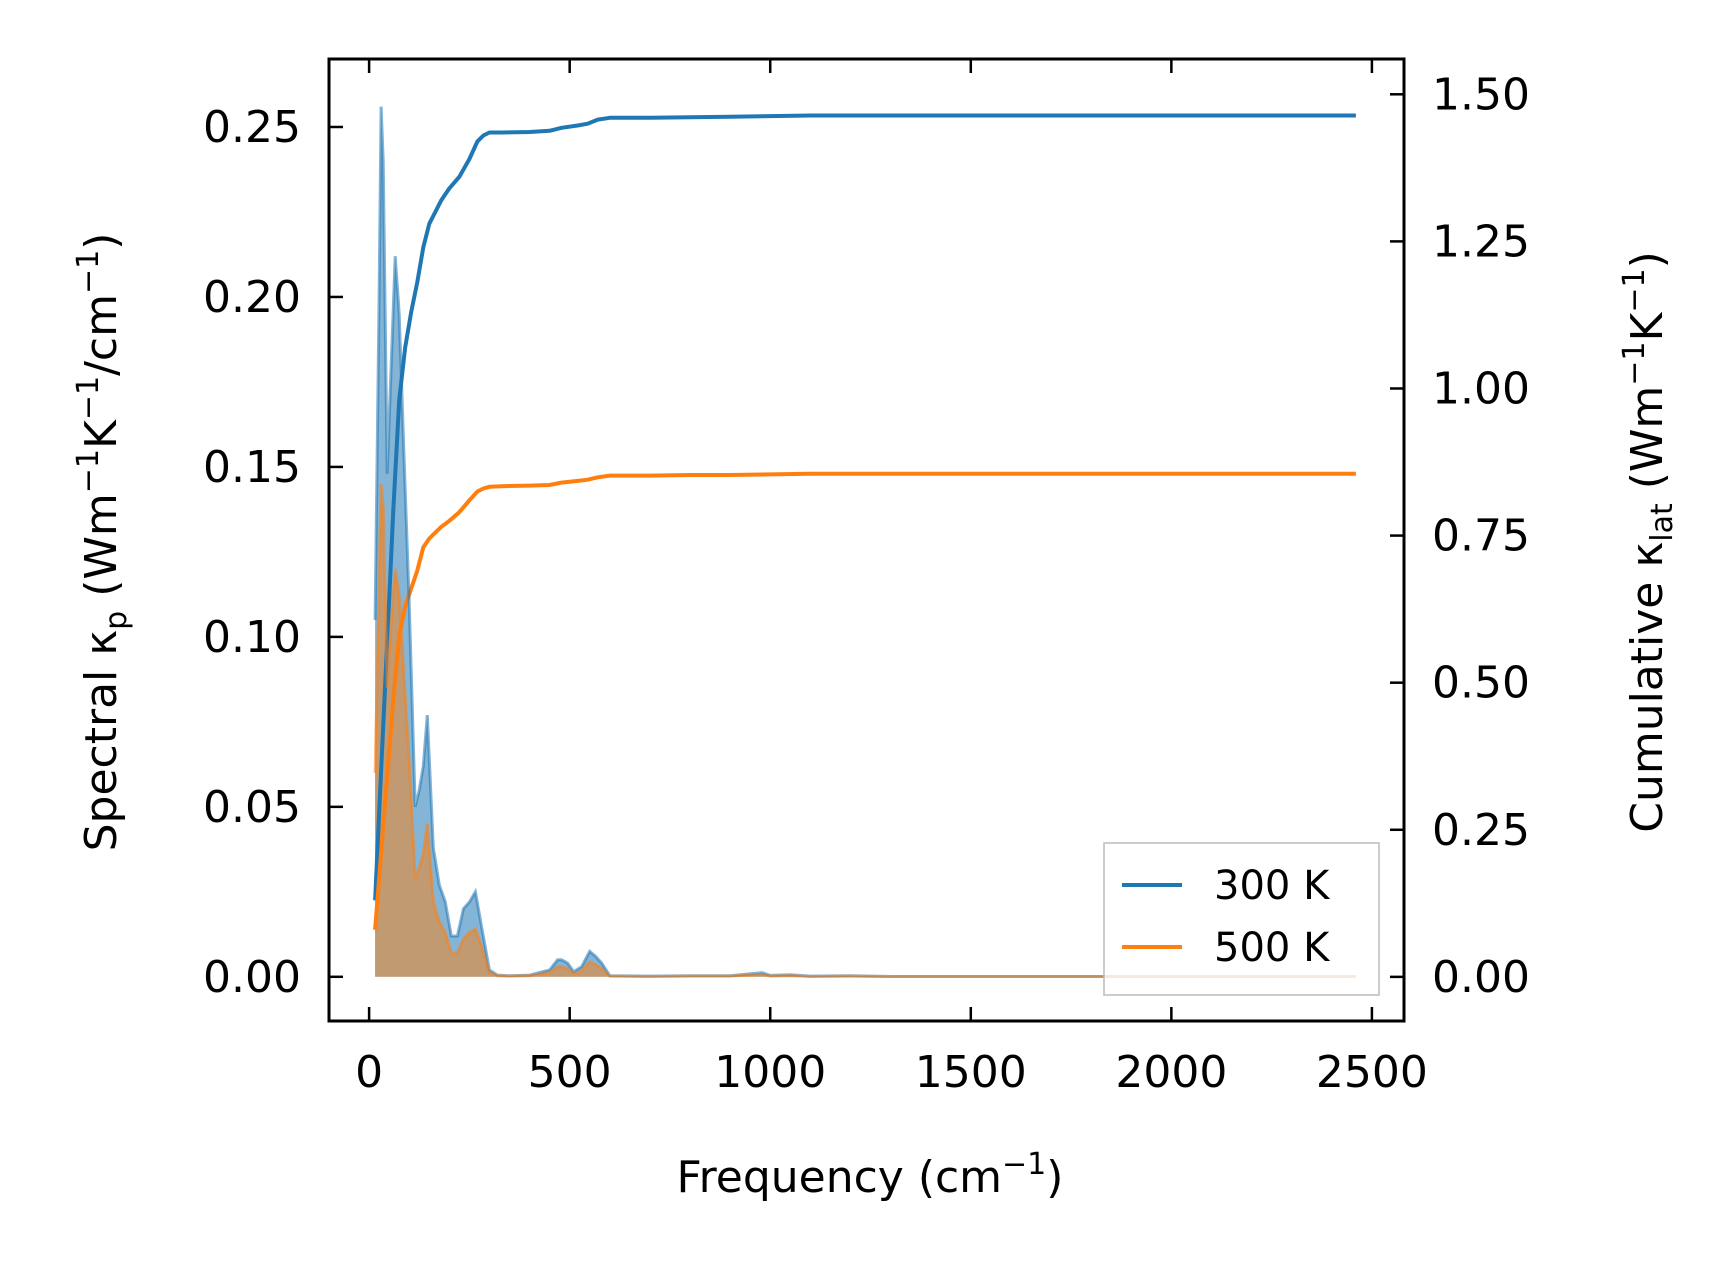 This screenshot has width=1716, height=1264. I want to click on right-y-tick-label: 0.00, so click(1481, 977).